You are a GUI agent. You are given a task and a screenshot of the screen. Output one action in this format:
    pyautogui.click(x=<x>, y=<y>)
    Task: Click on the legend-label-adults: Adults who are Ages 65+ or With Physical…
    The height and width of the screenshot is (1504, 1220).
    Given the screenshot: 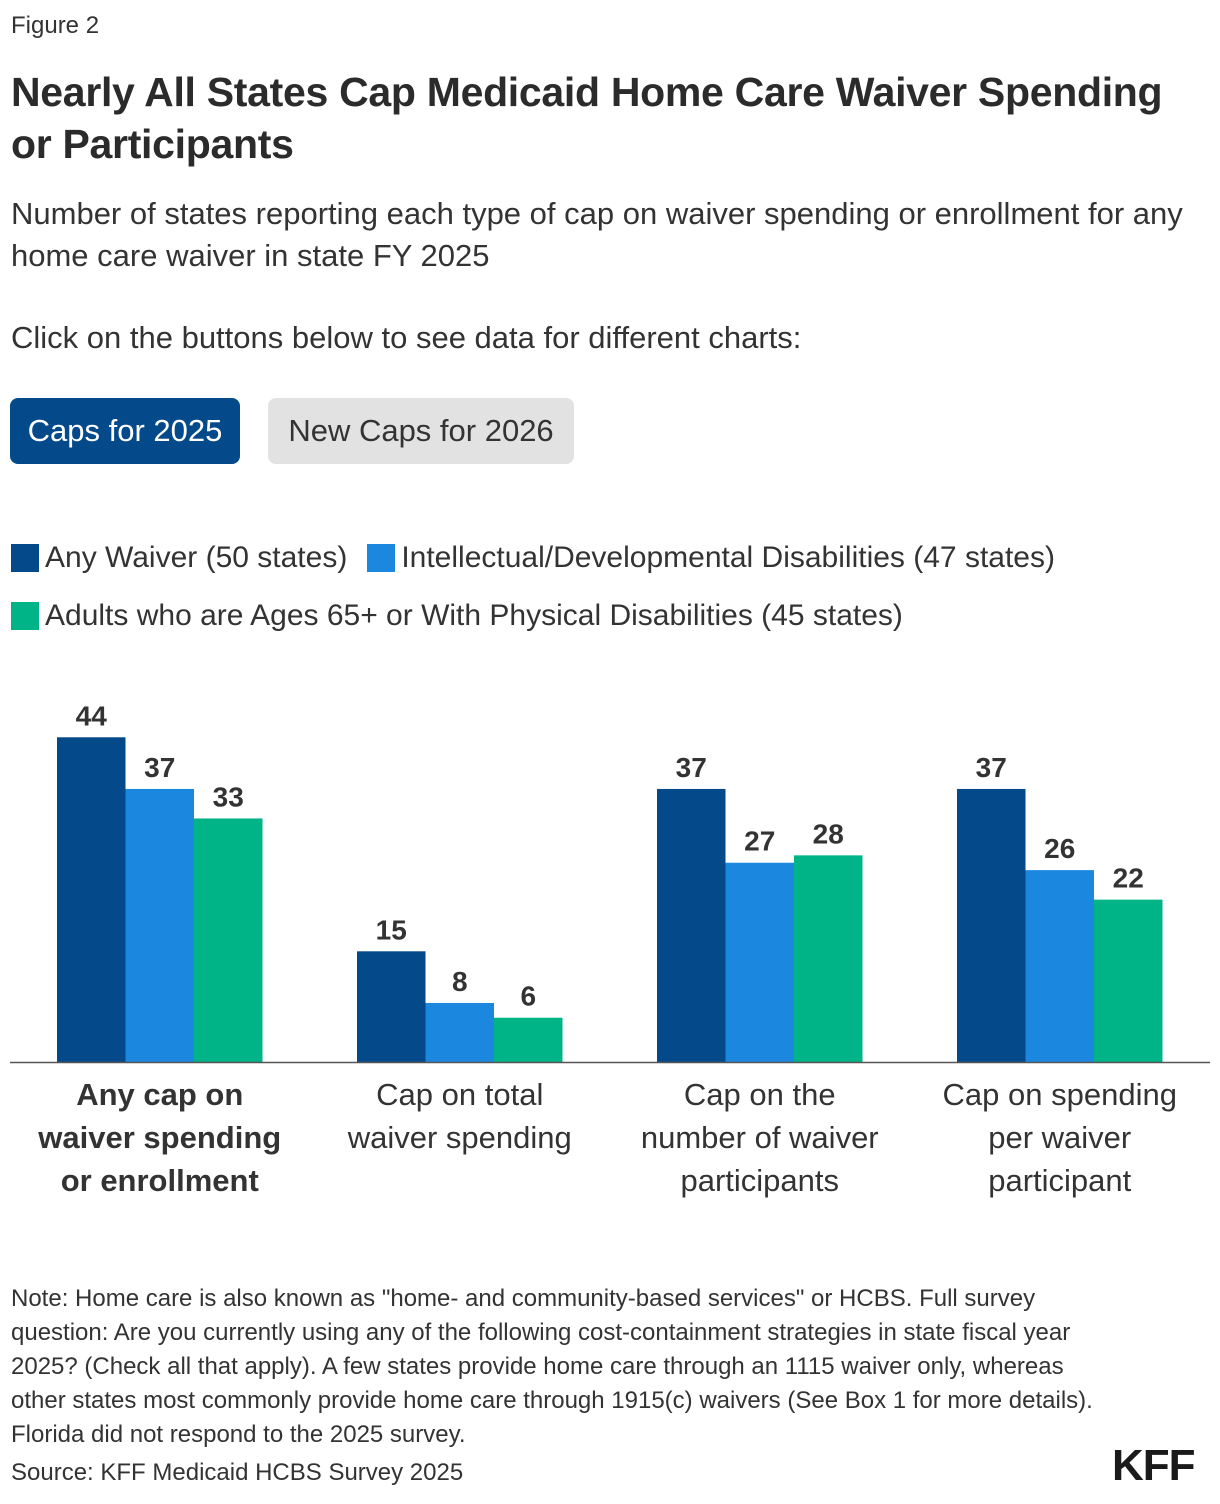 What is the action you would take?
    pyautogui.click(x=474, y=615)
    